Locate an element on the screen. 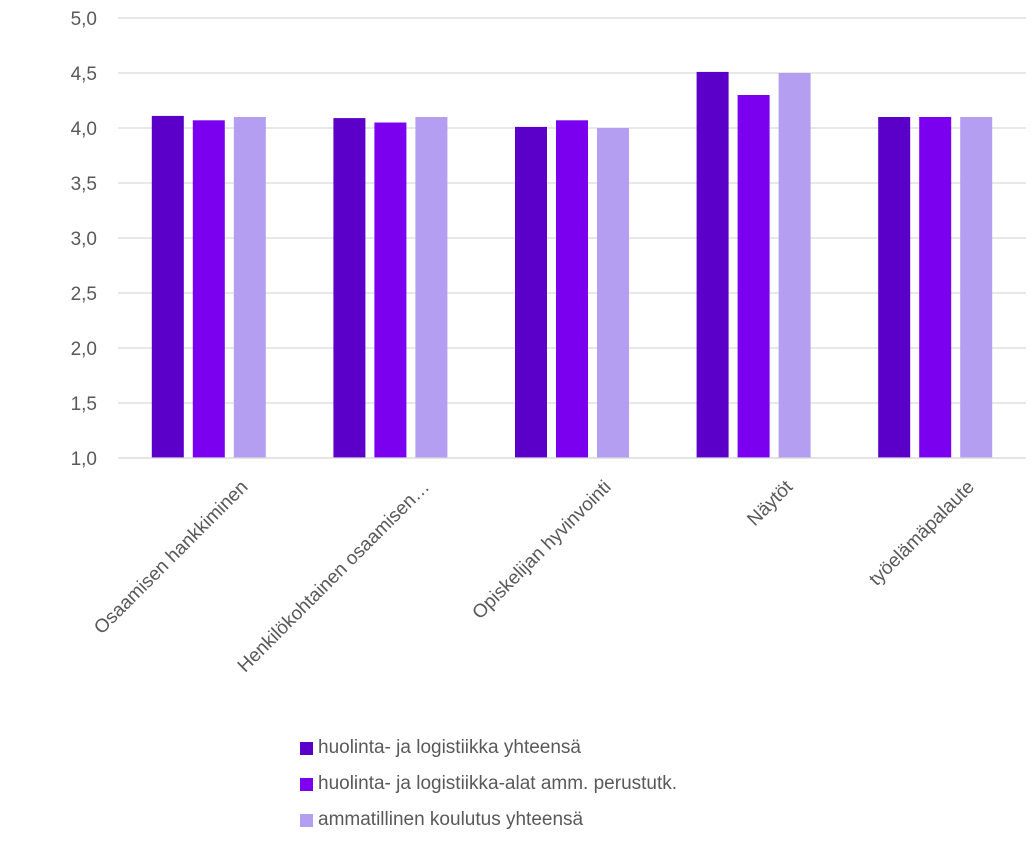 Image resolution: width=1034 pixels, height=846 pixels. legend-item: ammatillinen koulutus yhteensä is located at coordinates (488, 820).